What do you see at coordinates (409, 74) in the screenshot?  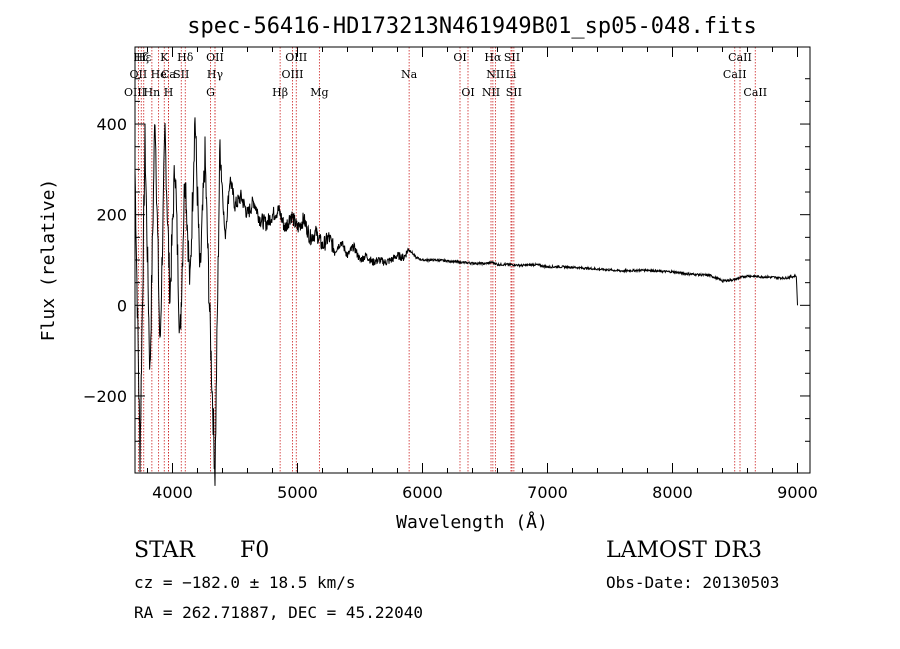 I see `line-label: Na` at bounding box center [409, 74].